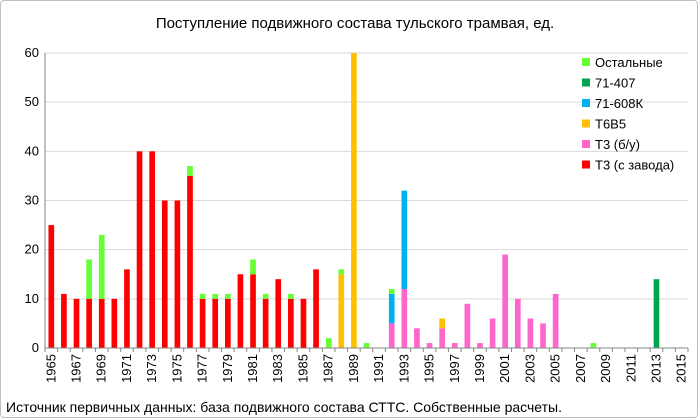  I want to click on y-tick-label: 40, so click(32, 150).